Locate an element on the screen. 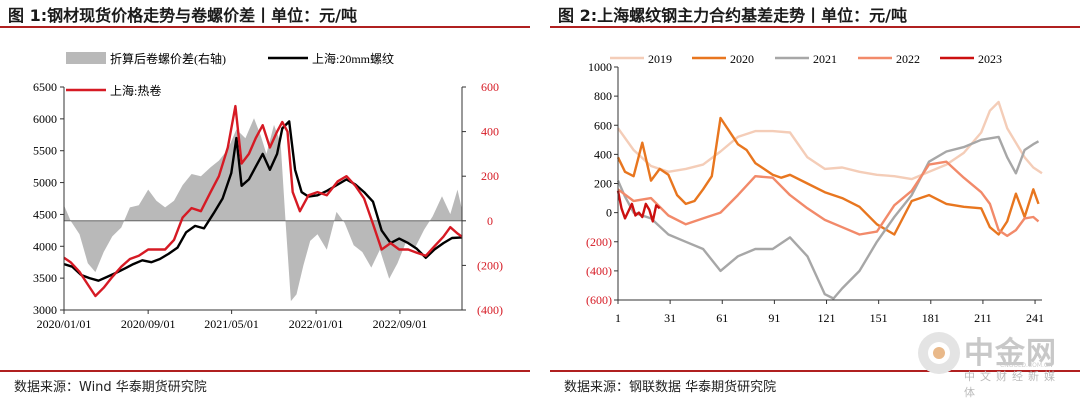 This screenshot has height=400, width=1080. x-tick-label: 2021/05/01 is located at coordinates (231, 324).